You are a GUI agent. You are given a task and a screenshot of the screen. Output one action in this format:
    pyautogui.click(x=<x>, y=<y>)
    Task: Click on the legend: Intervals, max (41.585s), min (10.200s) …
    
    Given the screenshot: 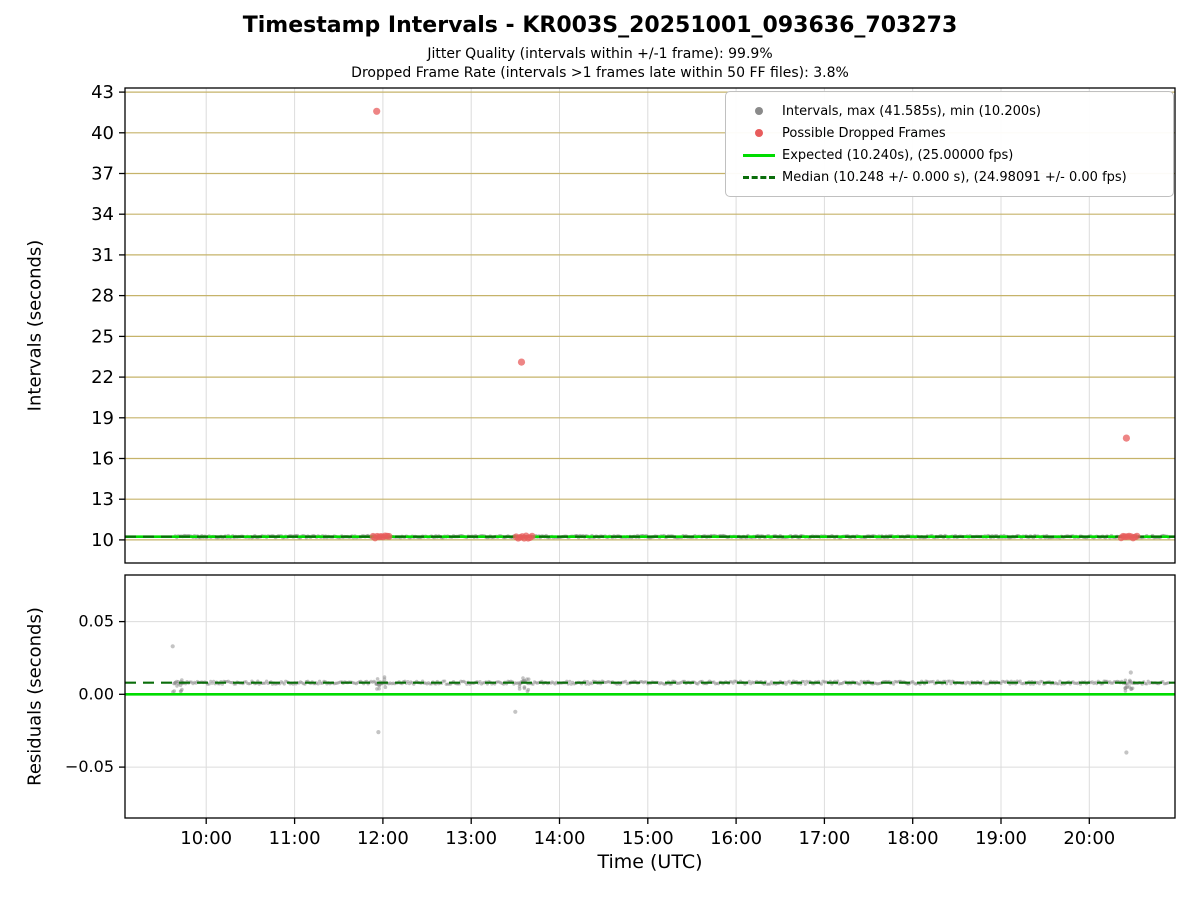 What is the action you would take?
    pyautogui.click(x=949, y=144)
    